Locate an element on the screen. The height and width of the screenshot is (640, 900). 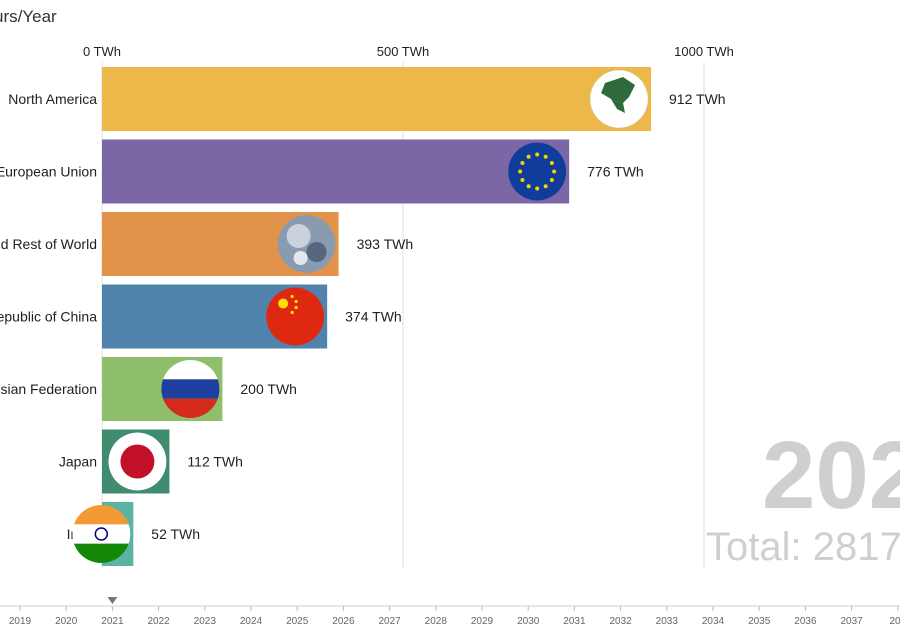
bar-row: d Rest of World 393 TWh is located at coordinates (207, 244).